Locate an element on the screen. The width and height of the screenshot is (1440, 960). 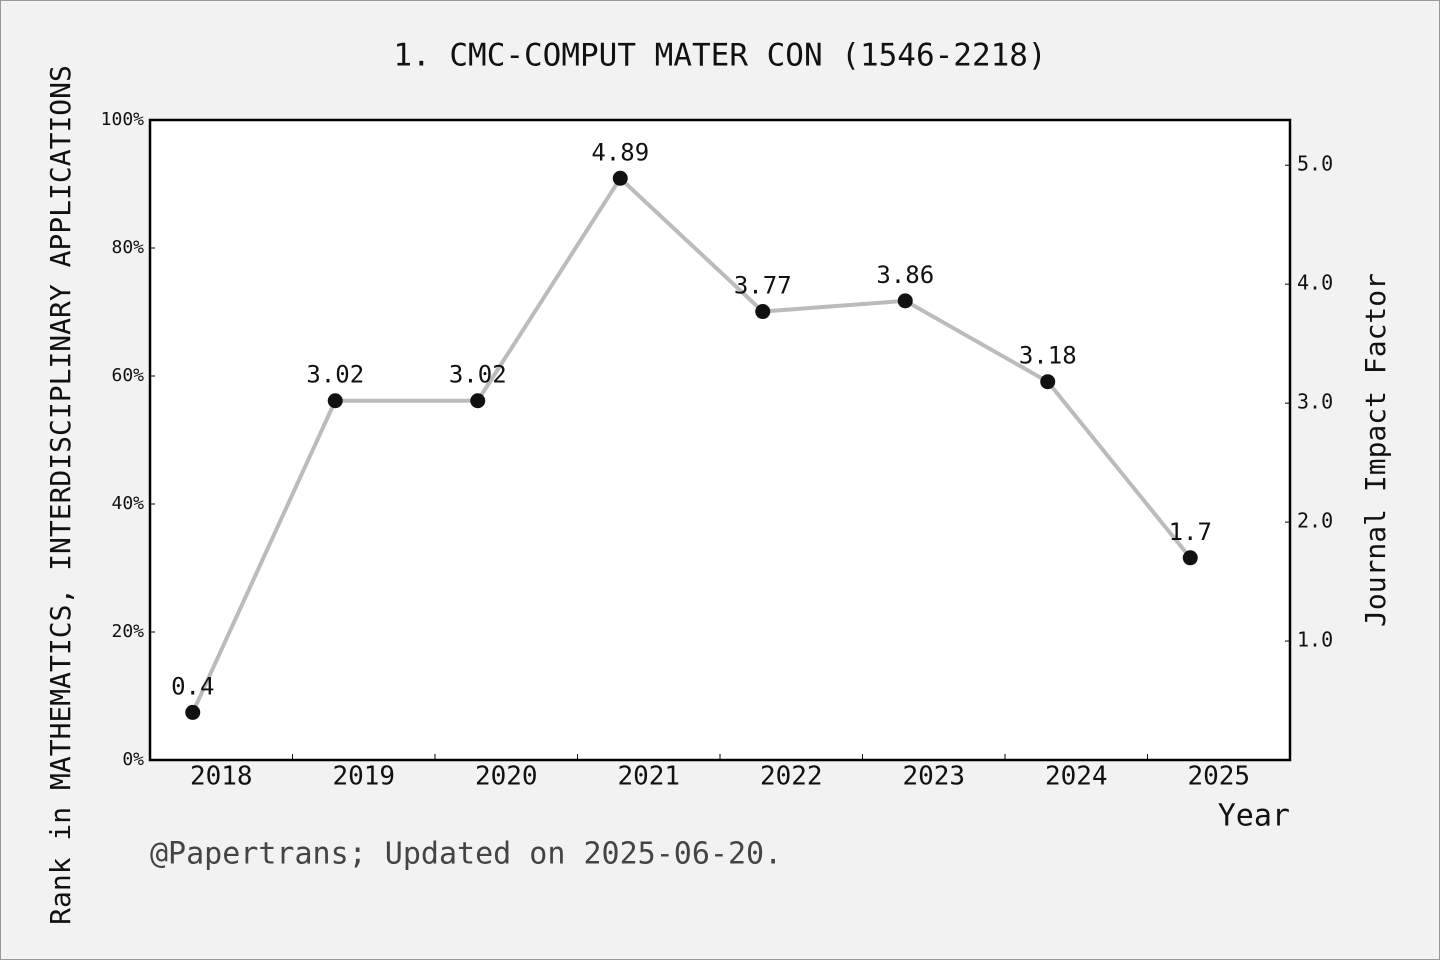
x-tick-label: 2021 is located at coordinates (648, 777).